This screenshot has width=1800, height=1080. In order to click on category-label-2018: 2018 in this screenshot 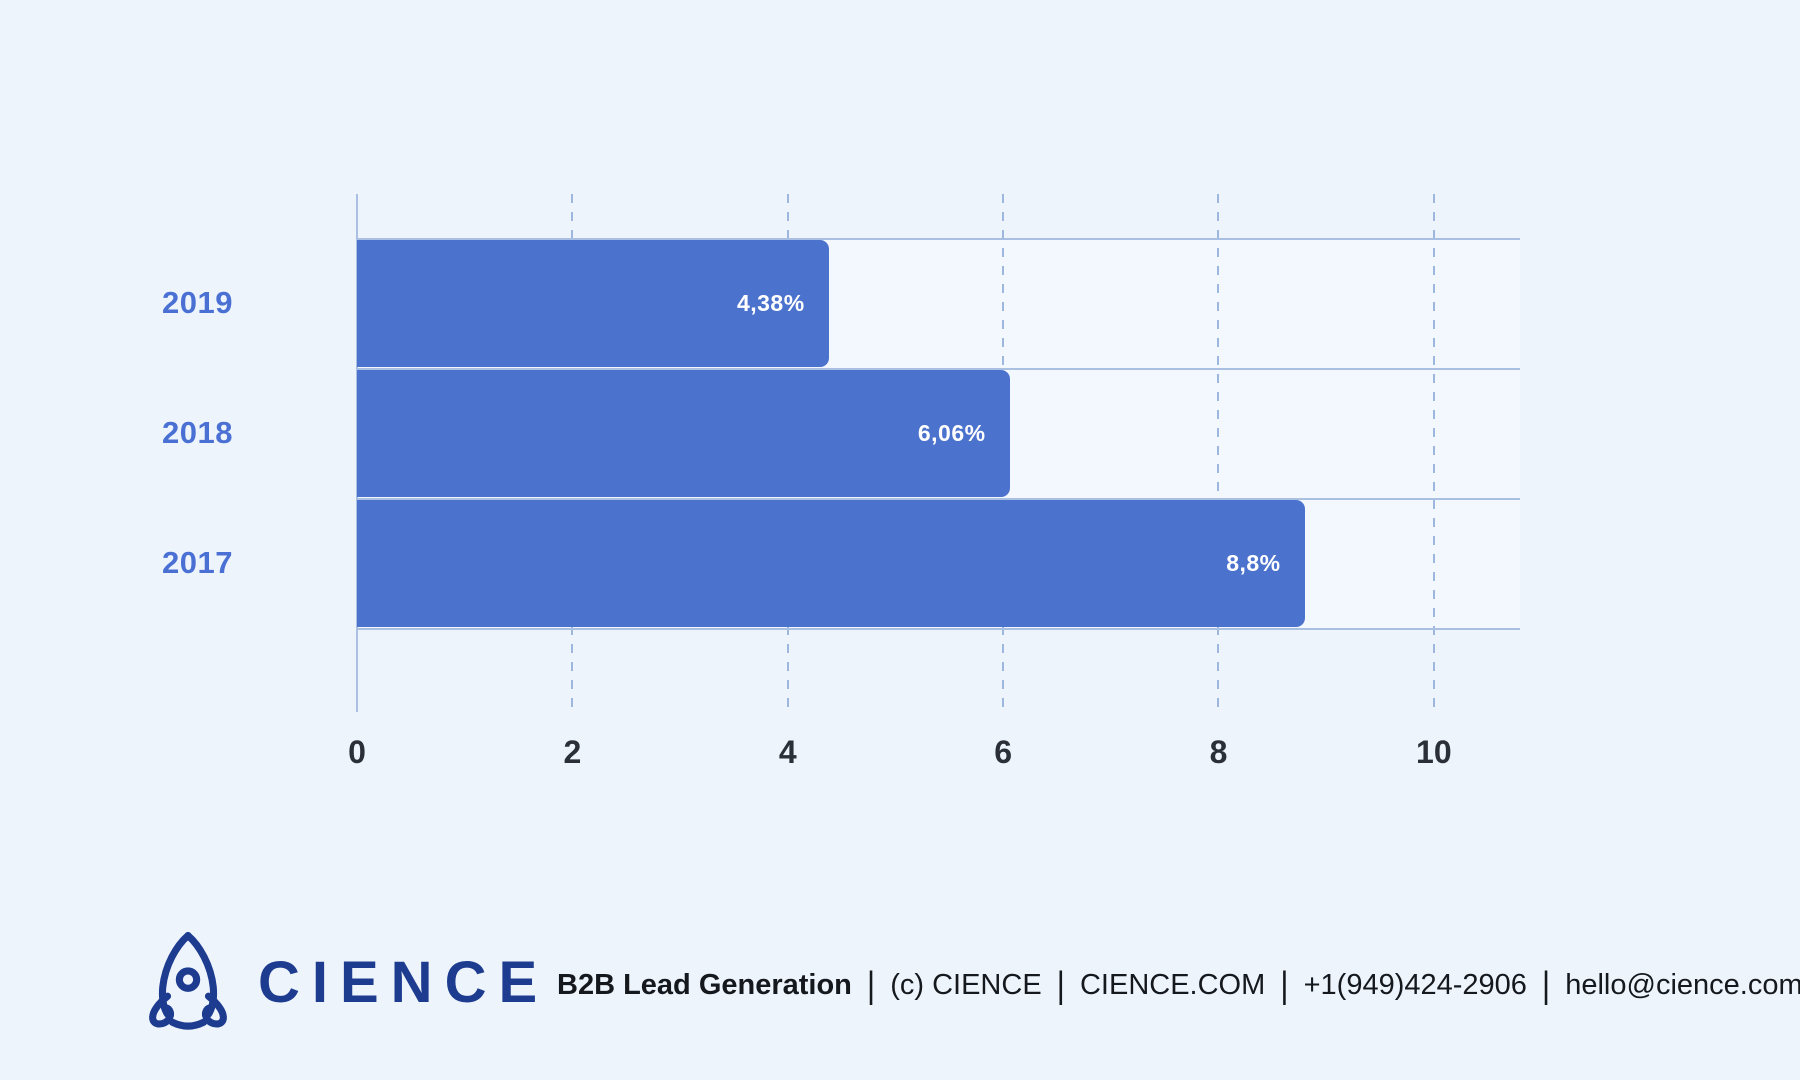, I will do `click(197, 432)`.